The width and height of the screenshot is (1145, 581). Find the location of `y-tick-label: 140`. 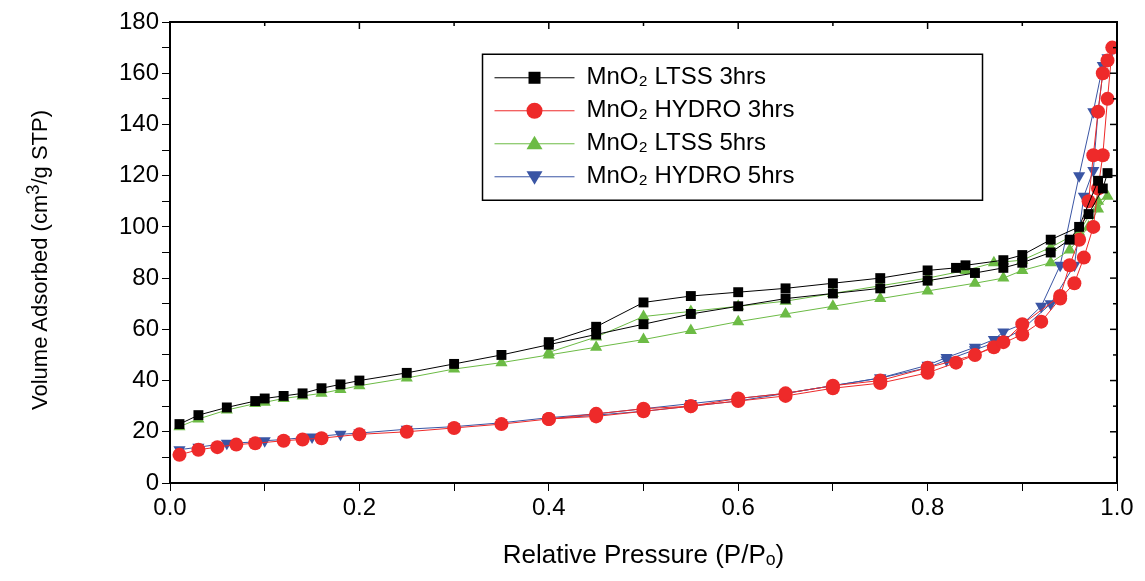

y-tick-label: 140 is located at coordinates (138, 123).